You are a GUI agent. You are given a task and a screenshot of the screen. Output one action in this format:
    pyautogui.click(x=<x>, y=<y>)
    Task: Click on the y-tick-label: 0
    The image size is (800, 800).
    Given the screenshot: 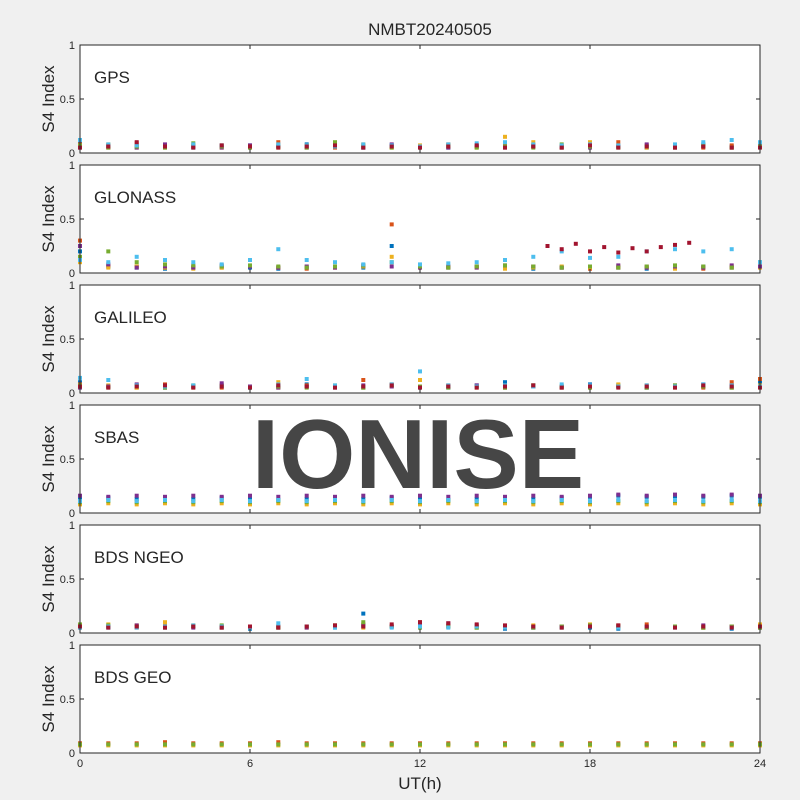 What is the action you would take?
    pyautogui.click(x=72, y=754)
    